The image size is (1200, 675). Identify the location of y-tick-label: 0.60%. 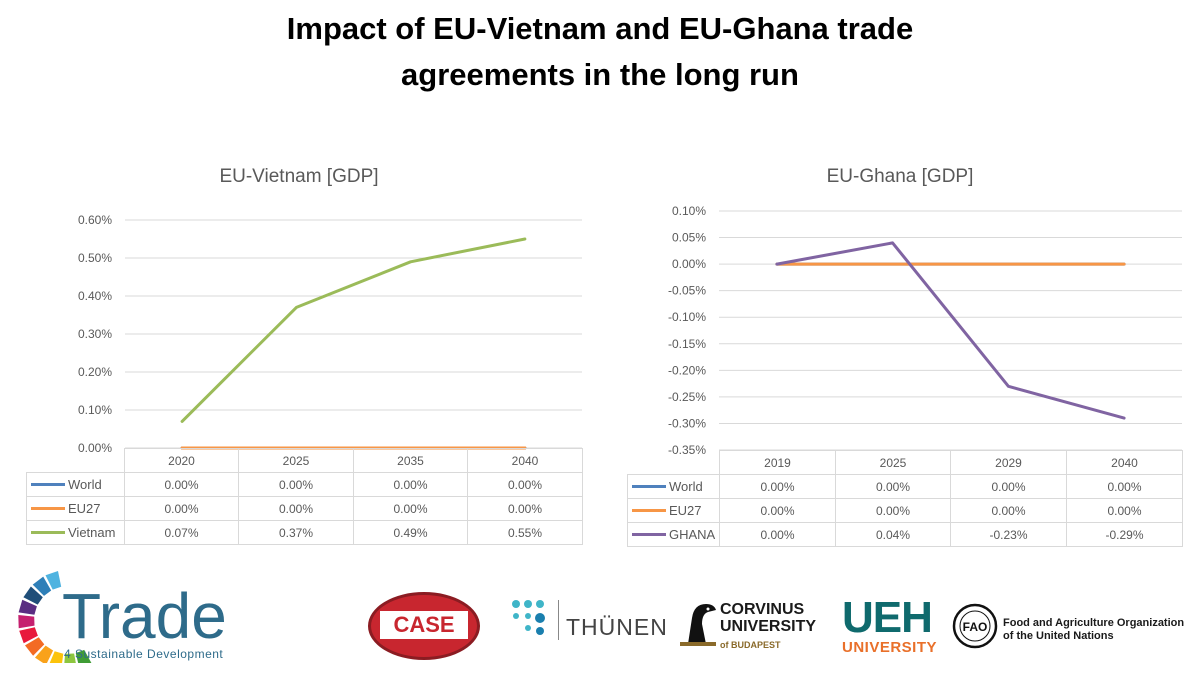
(95, 220).